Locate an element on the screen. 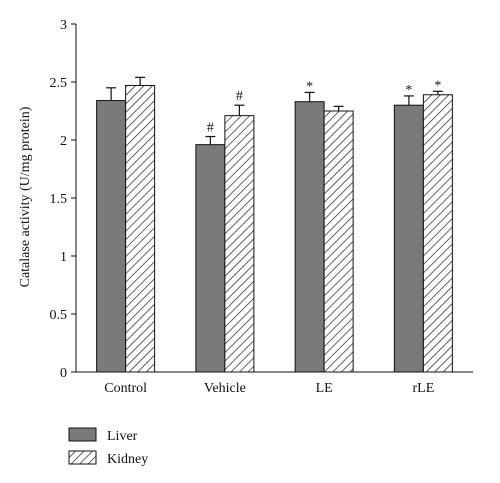 This screenshot has height=483, width=500. x-tick-label: Control is located at coordinates (125, 388).